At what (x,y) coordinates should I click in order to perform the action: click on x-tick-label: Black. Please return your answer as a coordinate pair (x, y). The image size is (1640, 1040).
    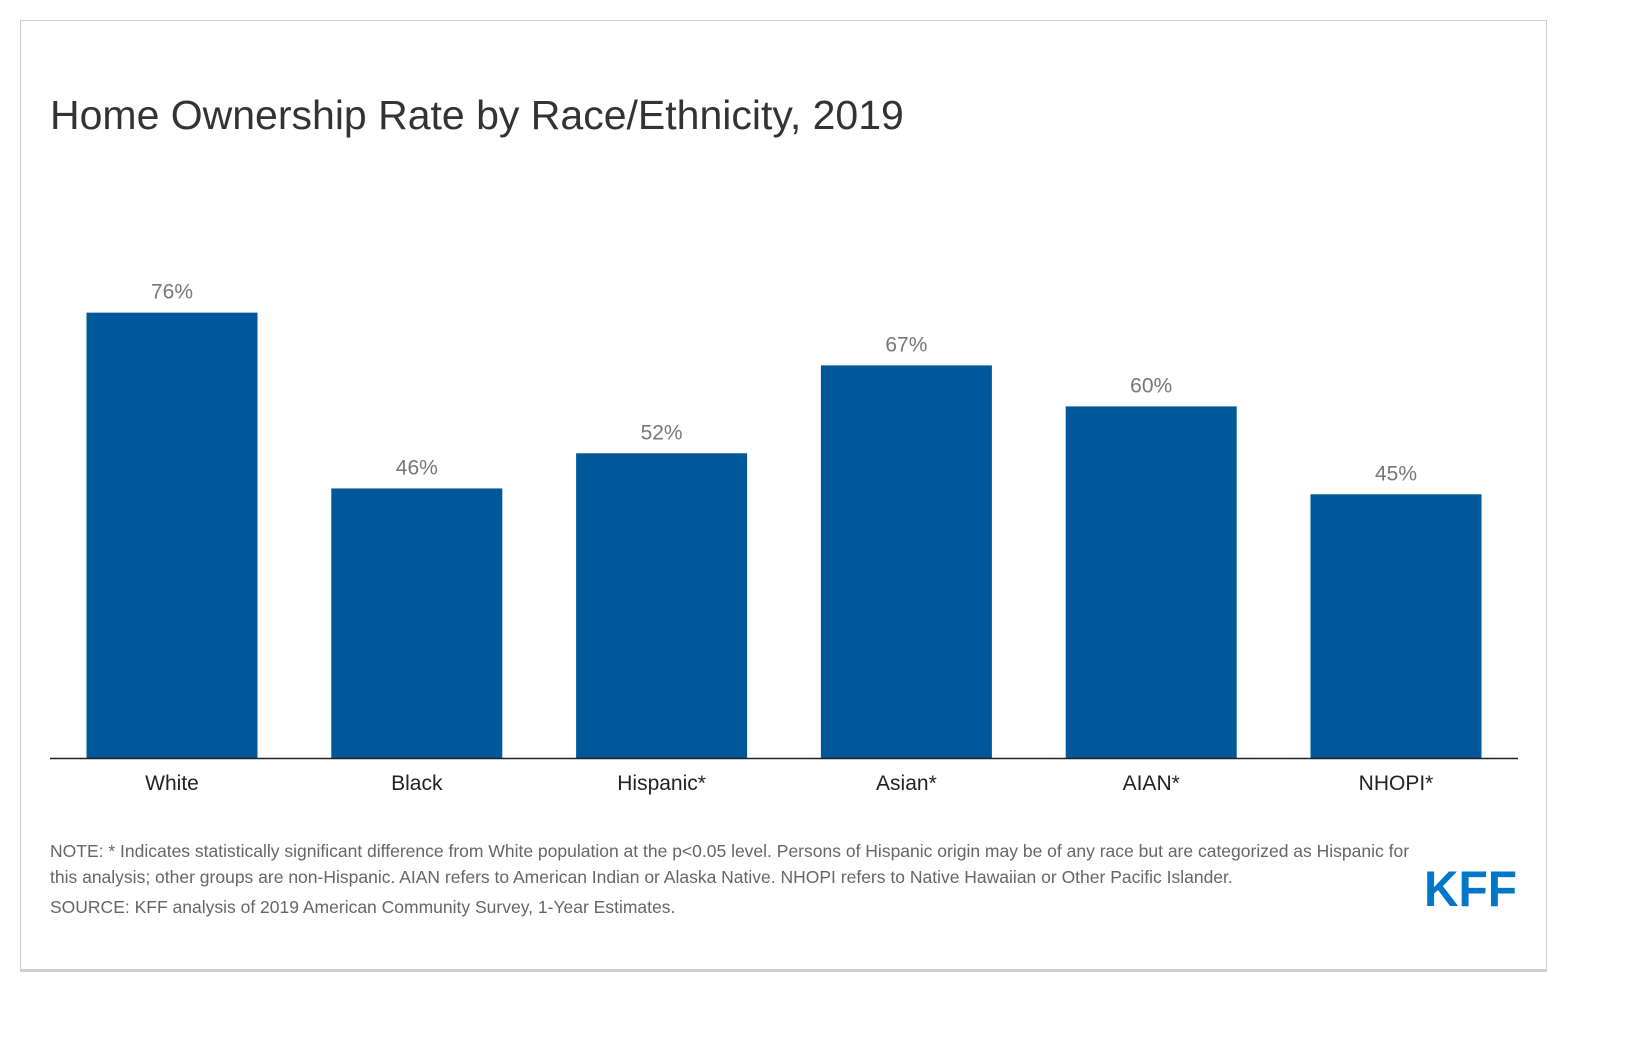
    Looking at the image, I should click on (417, 783).